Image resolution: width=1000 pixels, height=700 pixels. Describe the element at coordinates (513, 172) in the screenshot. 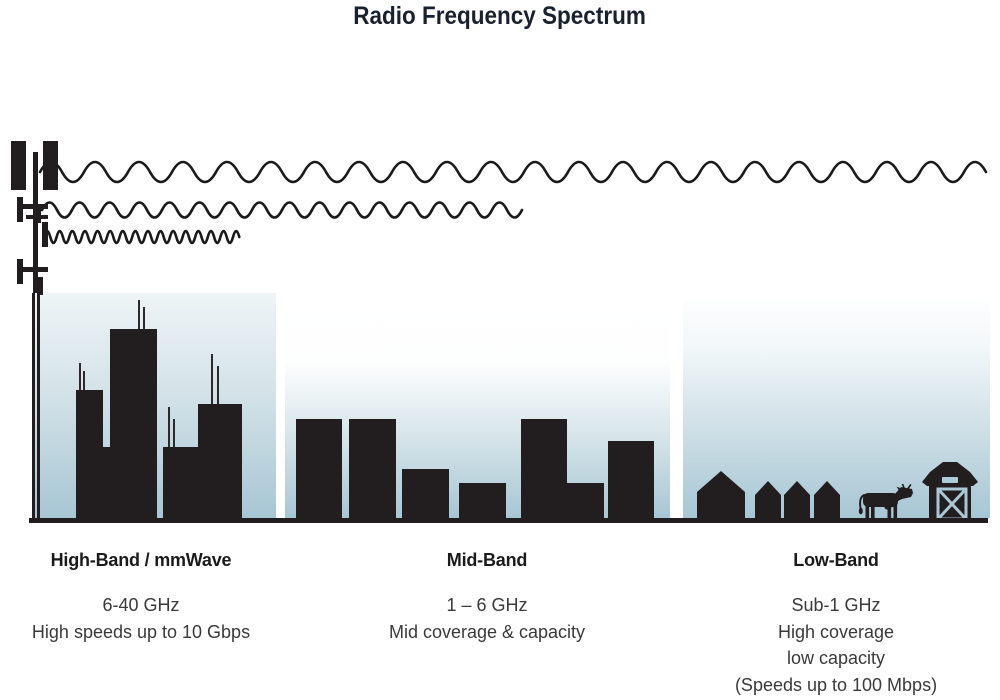

I see `long-wavelength-wave` at that location.